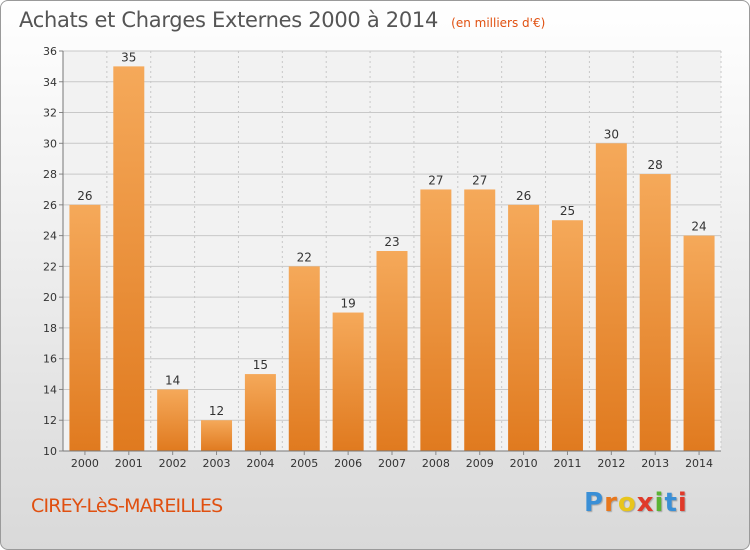 Image resolution: width=750 pixels, height=550 pixels. Describe the element at coordinates (671, 503) in the screenshot. I see `logo-letter: t` at that location.